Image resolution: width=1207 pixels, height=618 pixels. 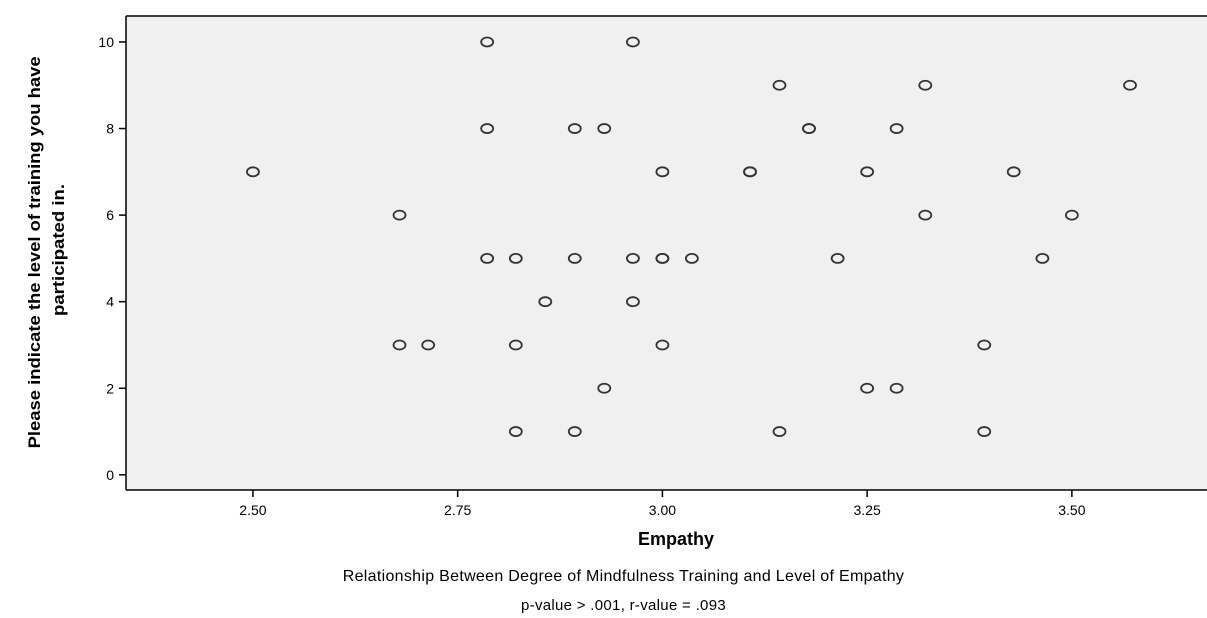 What do you see at coordinates (58, 250) in the screenshot?
I see `y-axis-label-line-2: participated in.` at bounding box center [58, 250].